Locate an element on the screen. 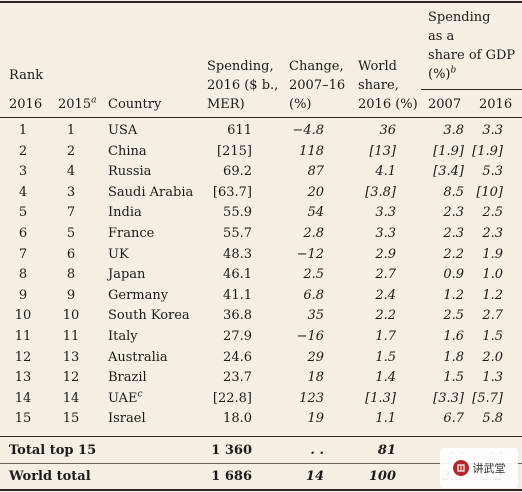 The height and width of the screenshot is (492, 522). rank-2015-cell: 3 is located at coordinates (71, 192).